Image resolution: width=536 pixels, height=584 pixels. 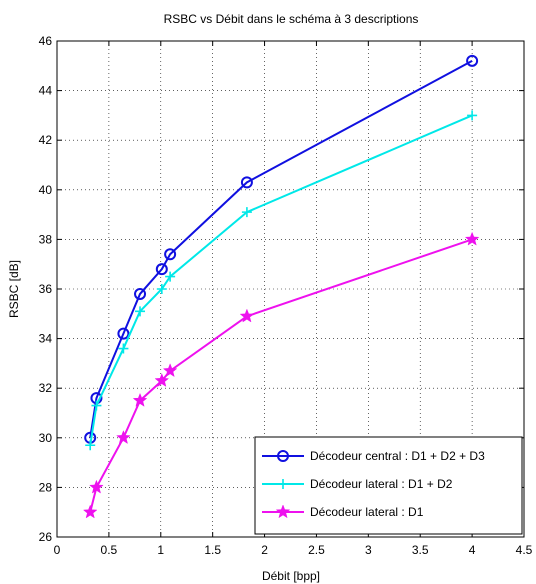 What do you see at coordinates (291, 576) in the screenshot?
I see `x-axis-label: Débit [bpp]` at bounding box center [291, 576].